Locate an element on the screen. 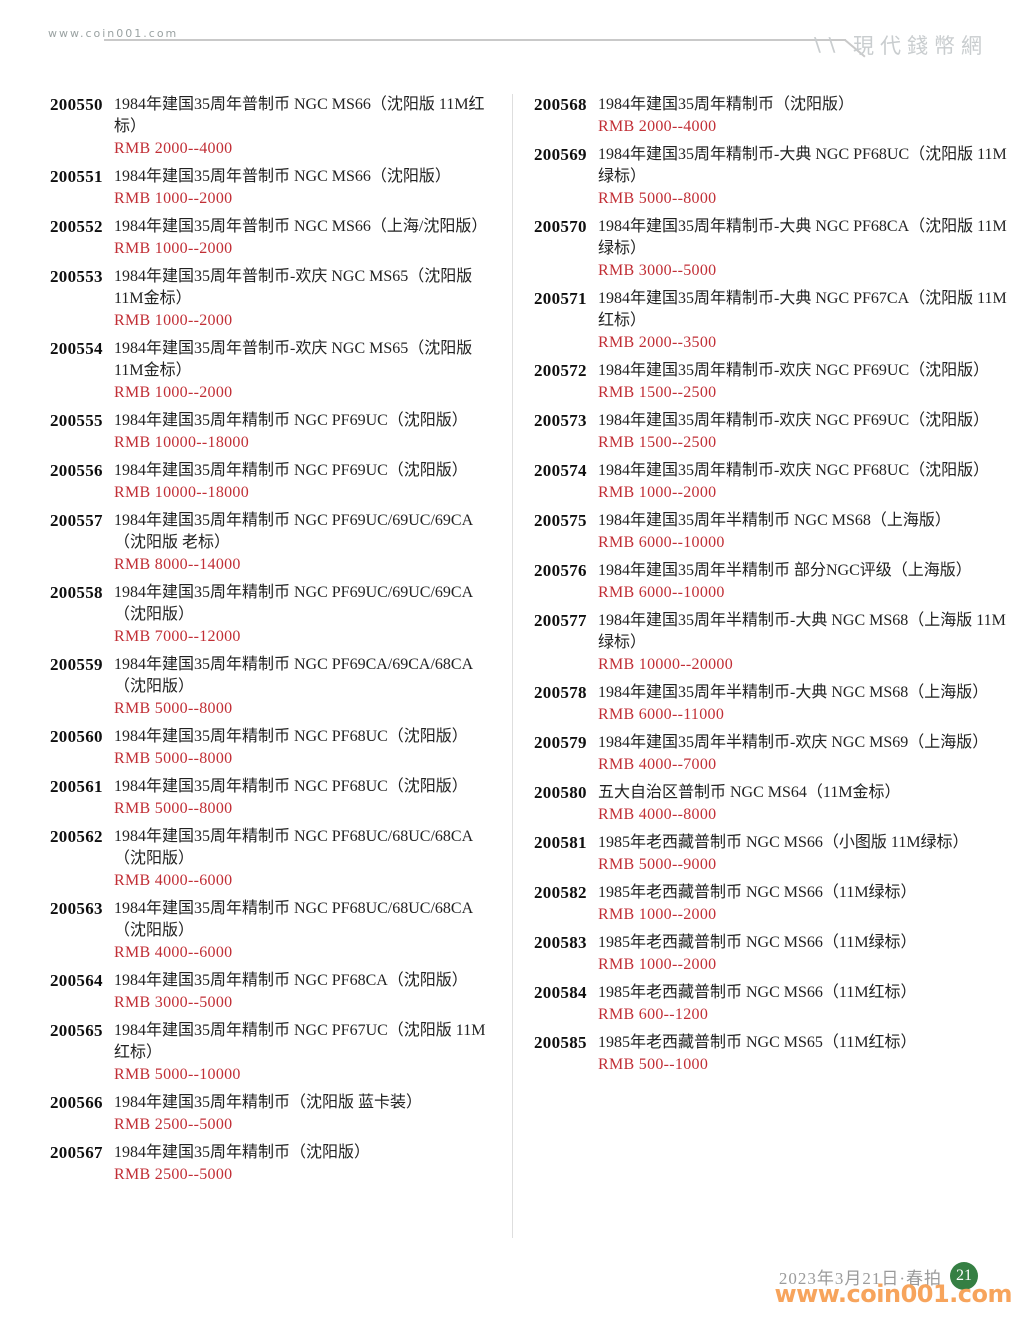 This screenshot has height=1317, width=1024. lot-description: 1985年老西藏普制币 NGC MS65（11M红标） is located at coordinates (757, 1042).